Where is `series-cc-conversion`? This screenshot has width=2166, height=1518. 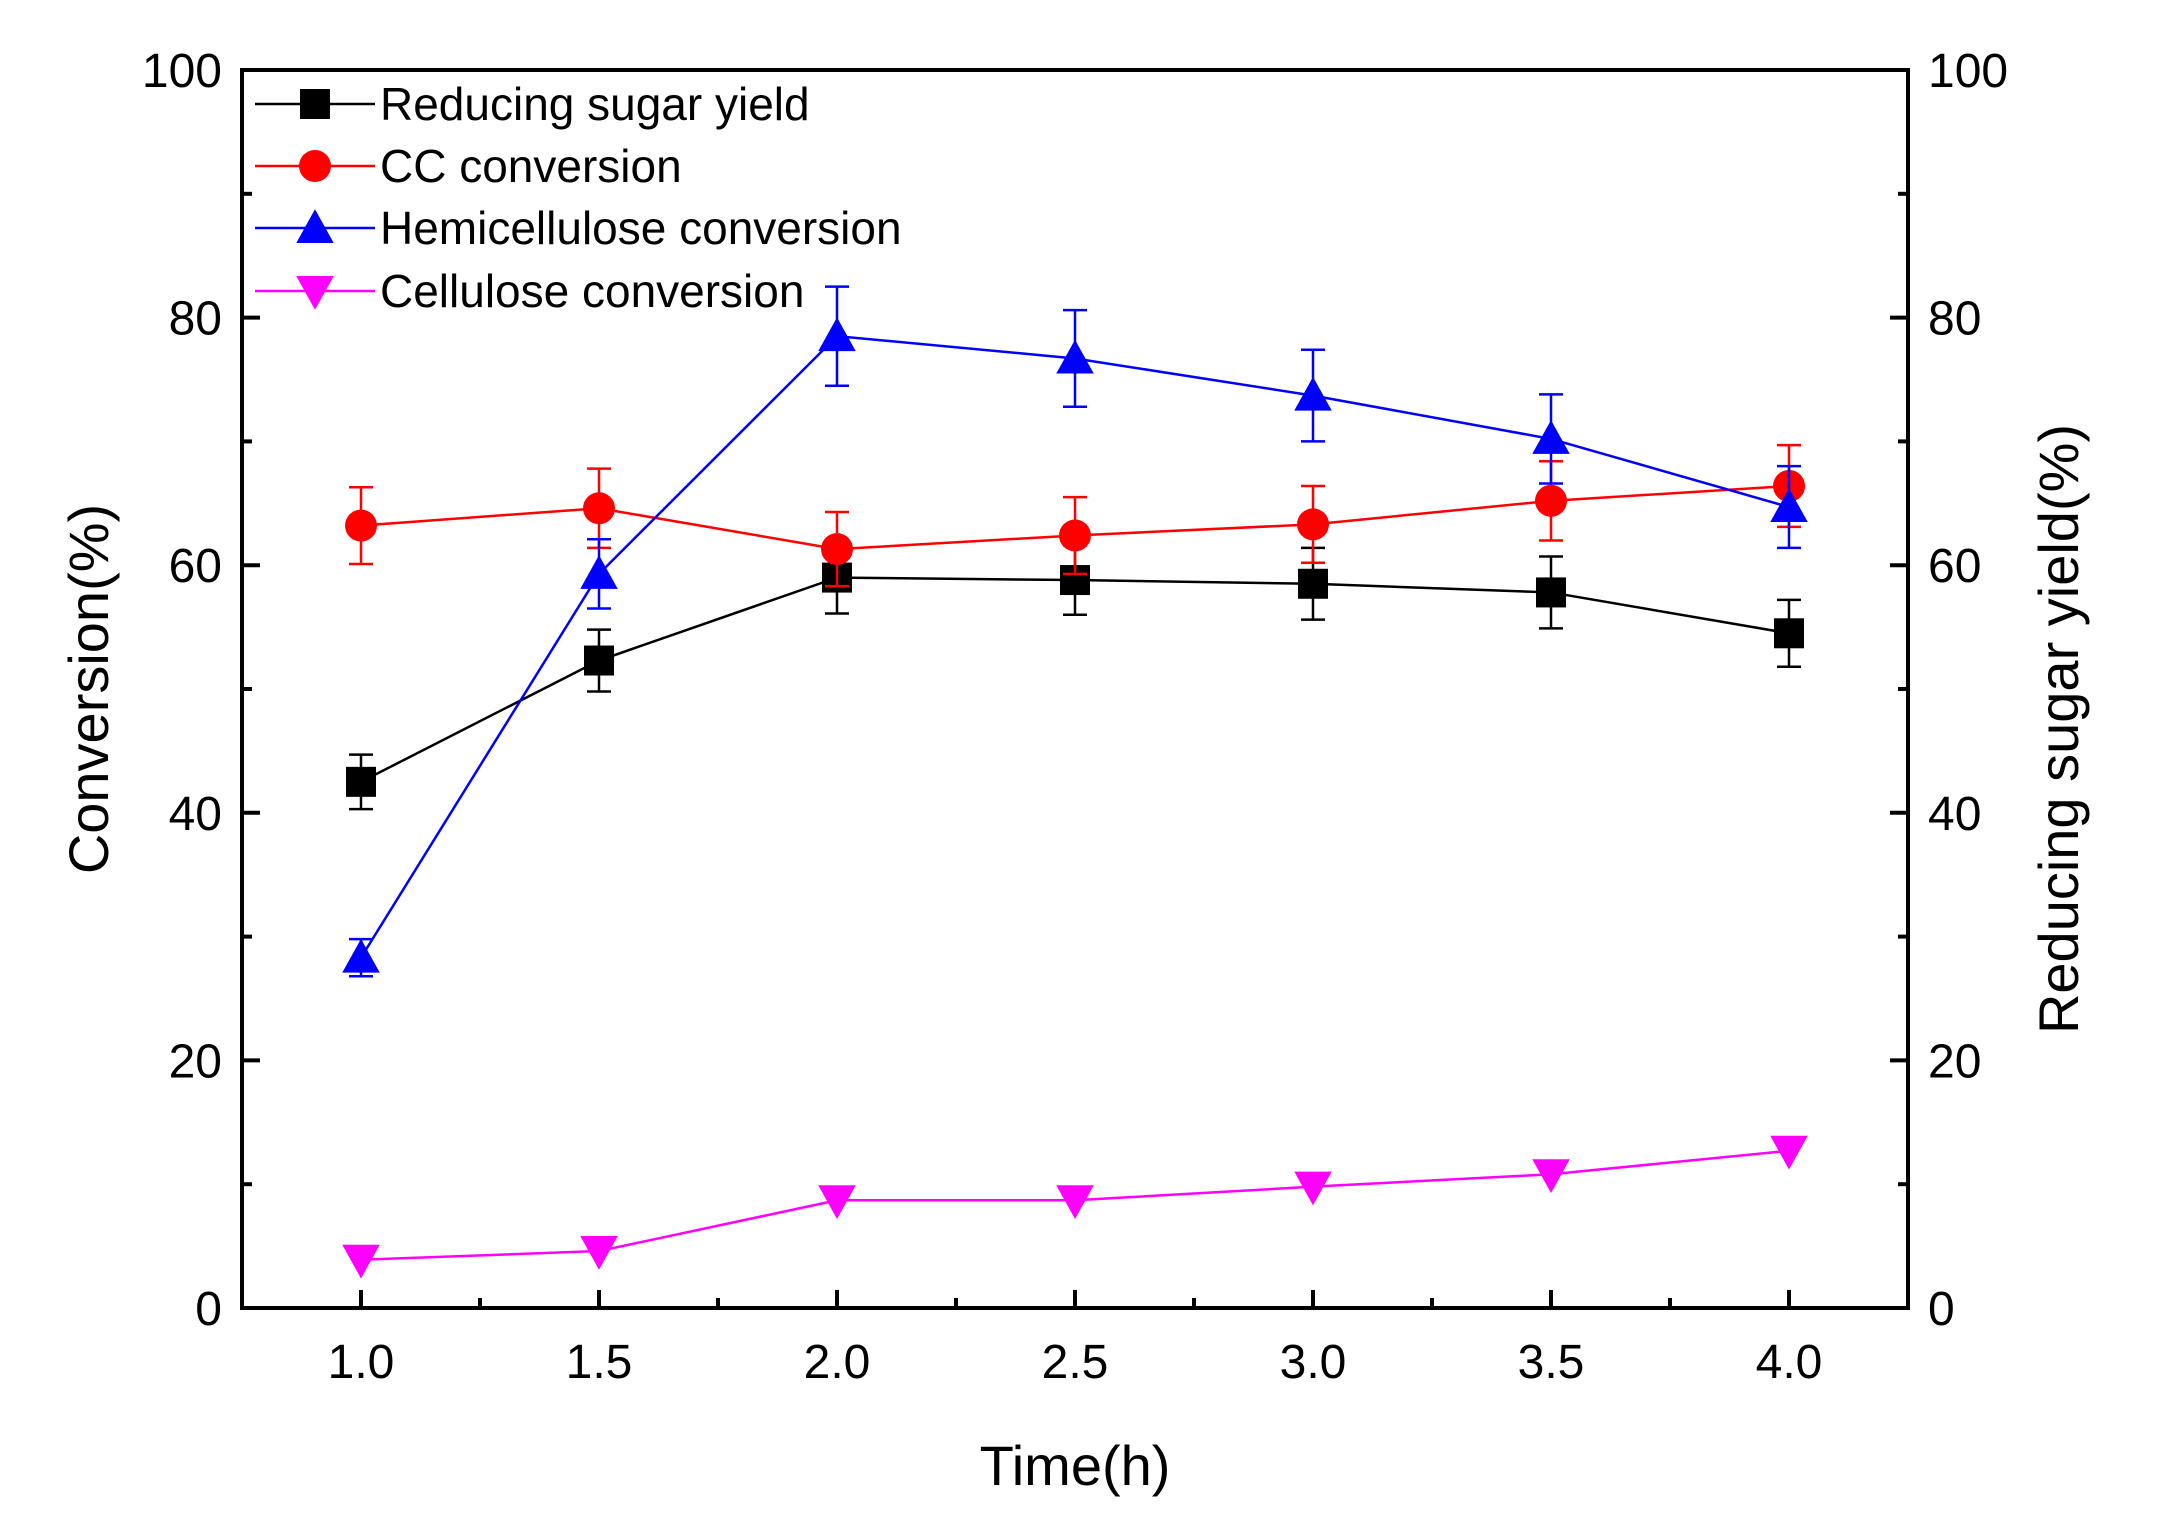
series-cc-conversion is located at coordinates (1075, 515).